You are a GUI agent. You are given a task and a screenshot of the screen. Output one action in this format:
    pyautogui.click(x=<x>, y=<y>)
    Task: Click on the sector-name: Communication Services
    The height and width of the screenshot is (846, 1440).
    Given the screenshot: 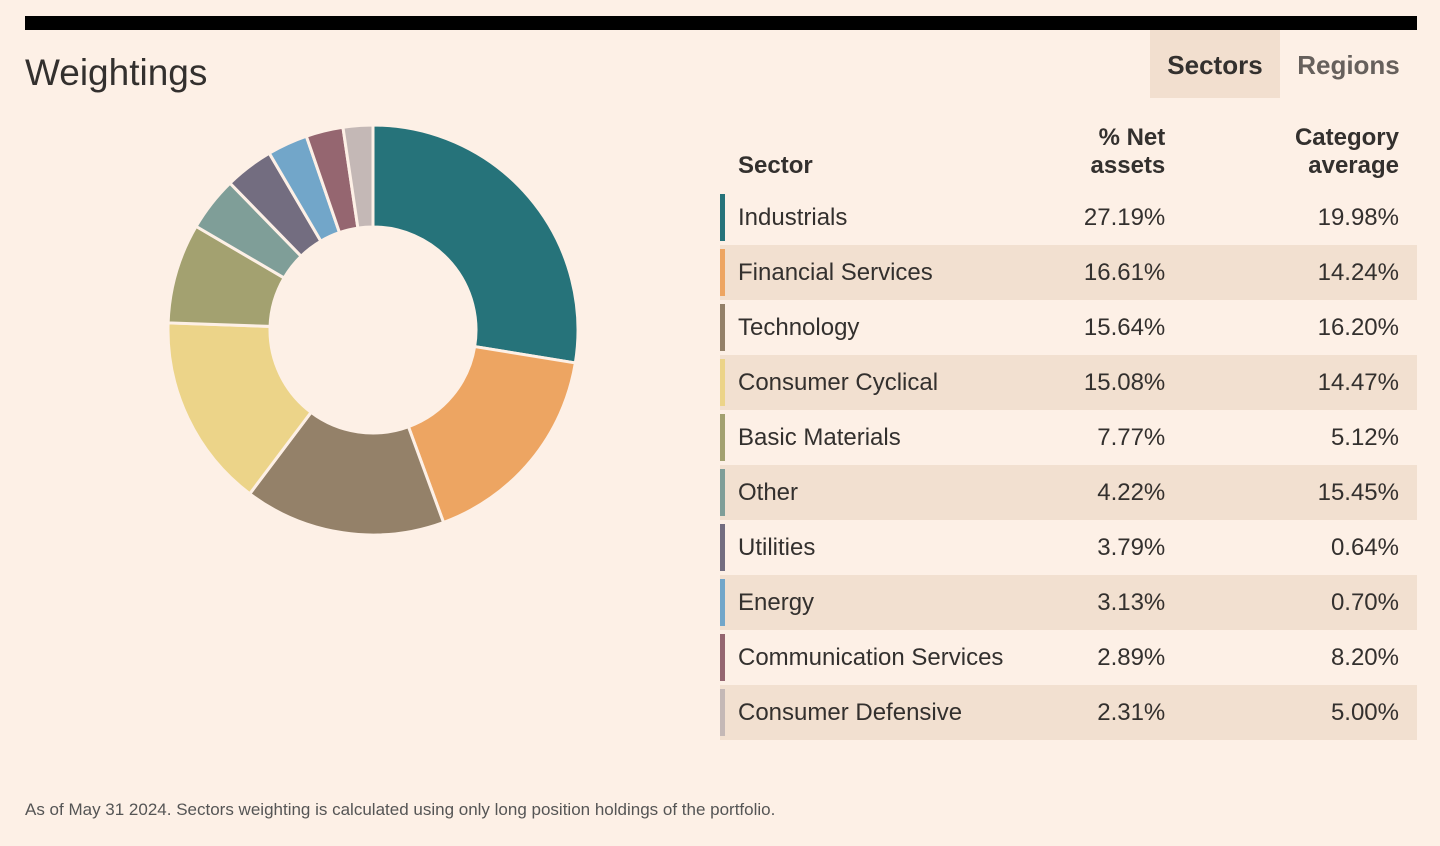 What is the action you would take?
    pyautogui.click(x=871, y=657)
    